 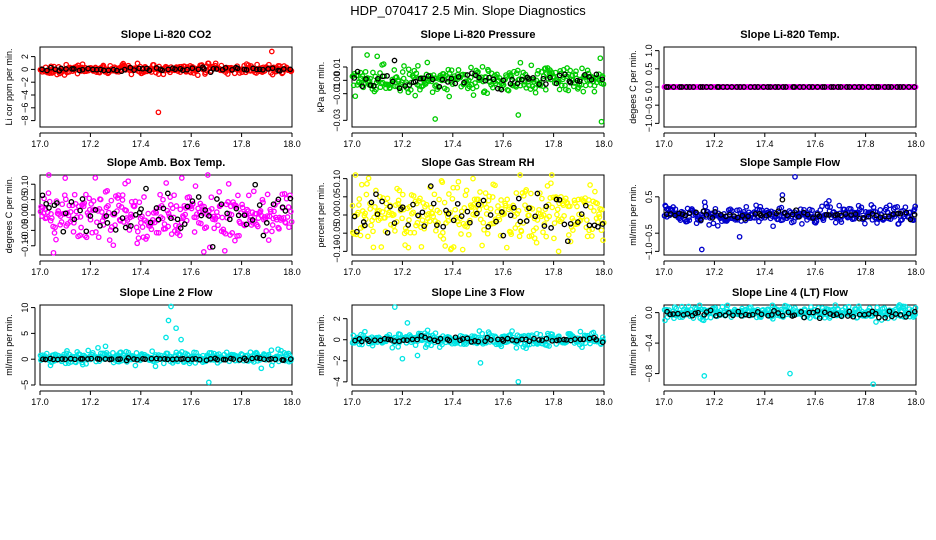 What do you see at coordinates (554, 402) in the screenshot?
I see `x-tick-label: 17.8` at bounding box center [554, 402].